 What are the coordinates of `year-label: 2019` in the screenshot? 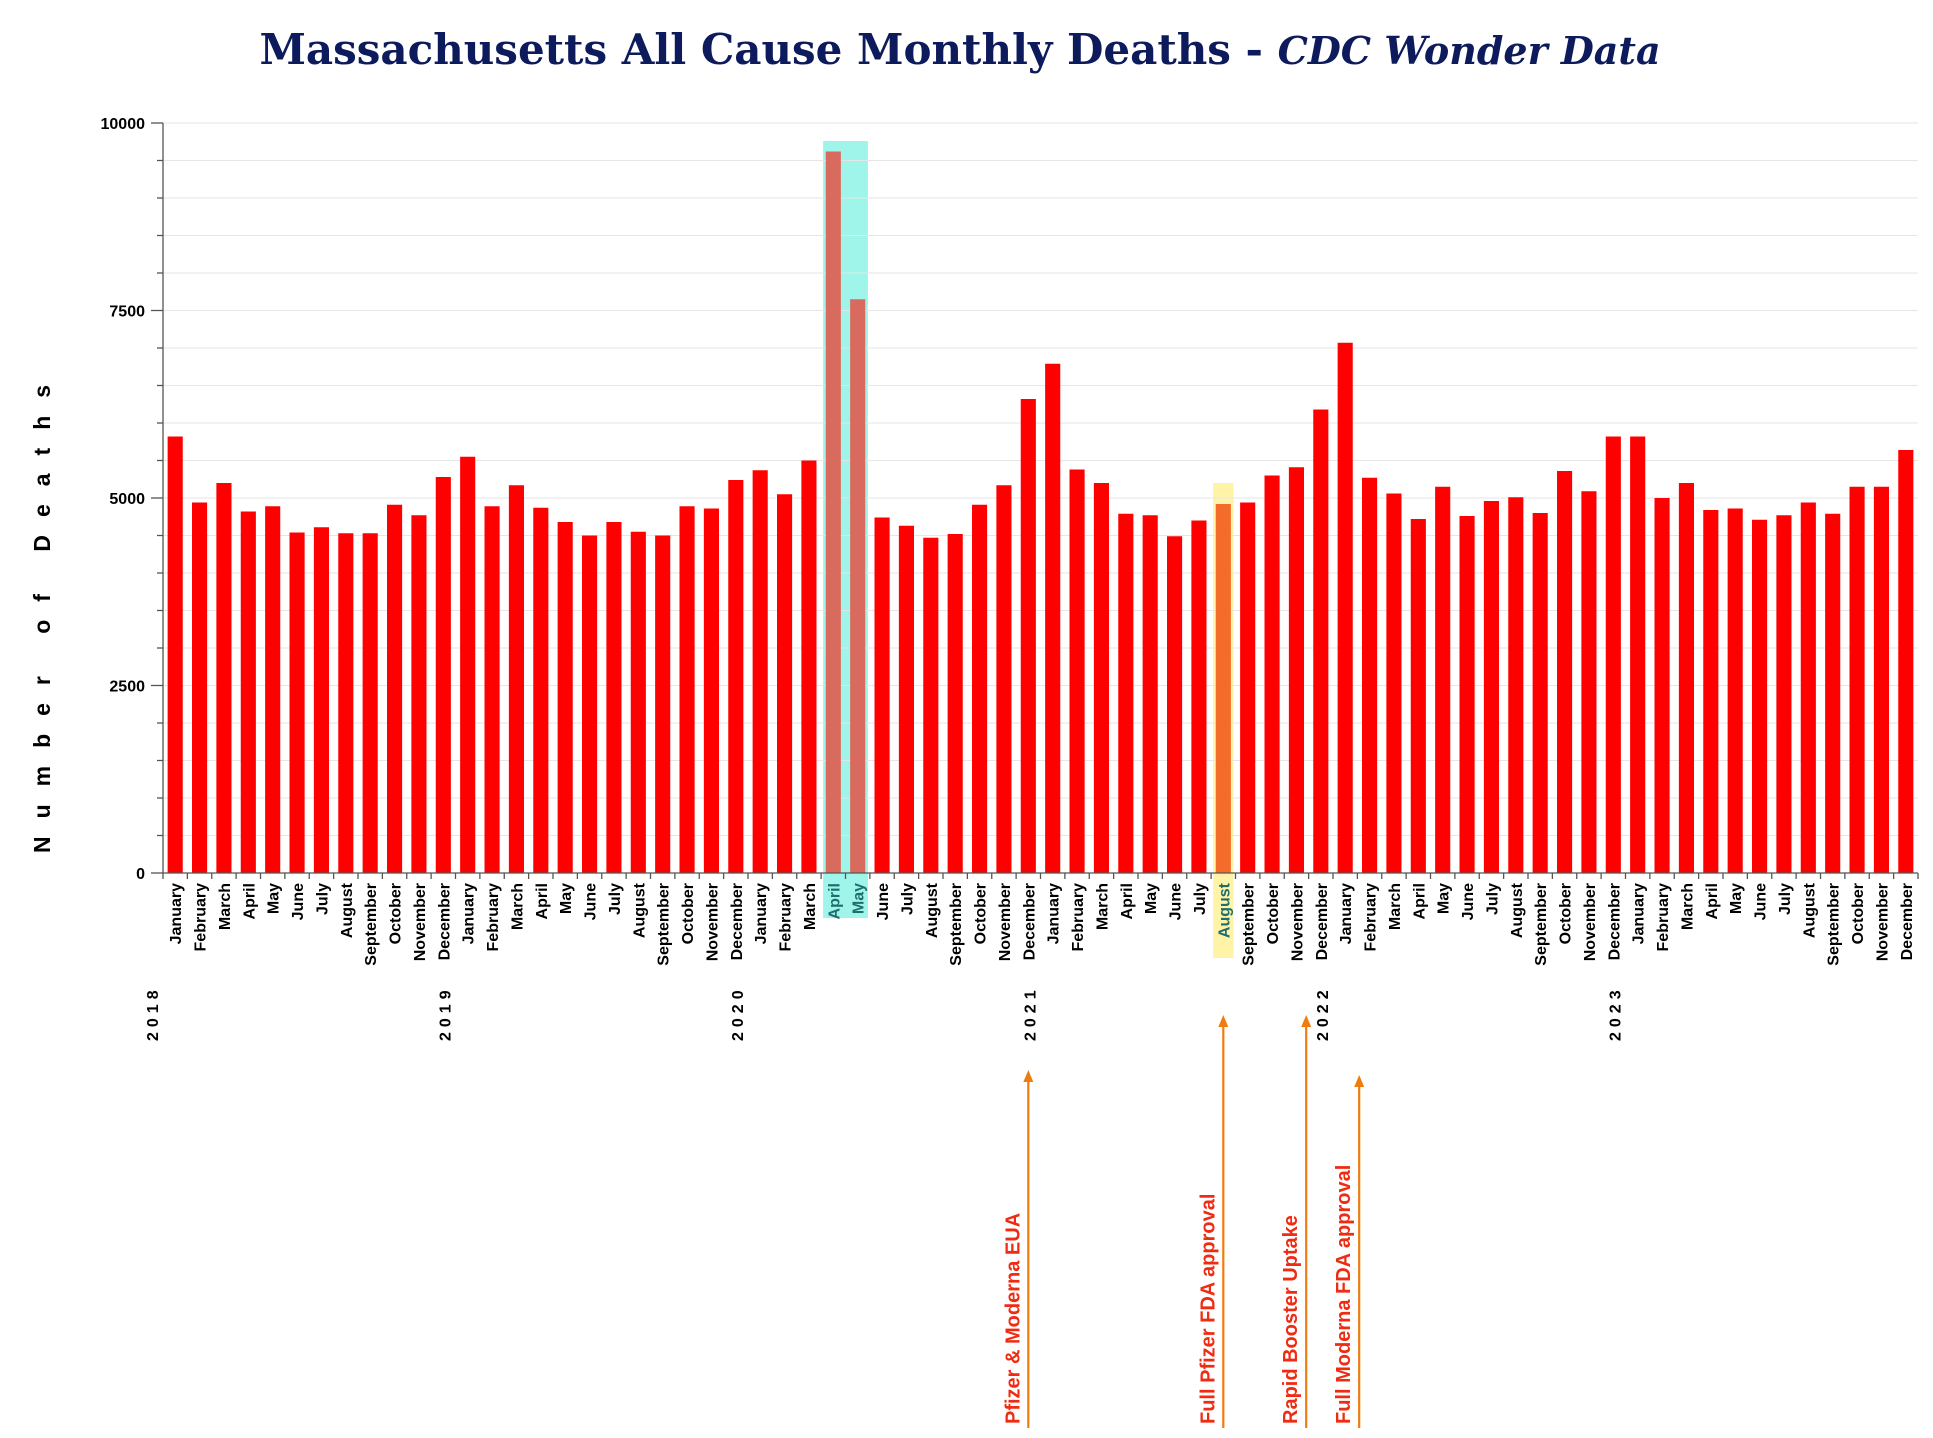 It's located at (446, 1013).